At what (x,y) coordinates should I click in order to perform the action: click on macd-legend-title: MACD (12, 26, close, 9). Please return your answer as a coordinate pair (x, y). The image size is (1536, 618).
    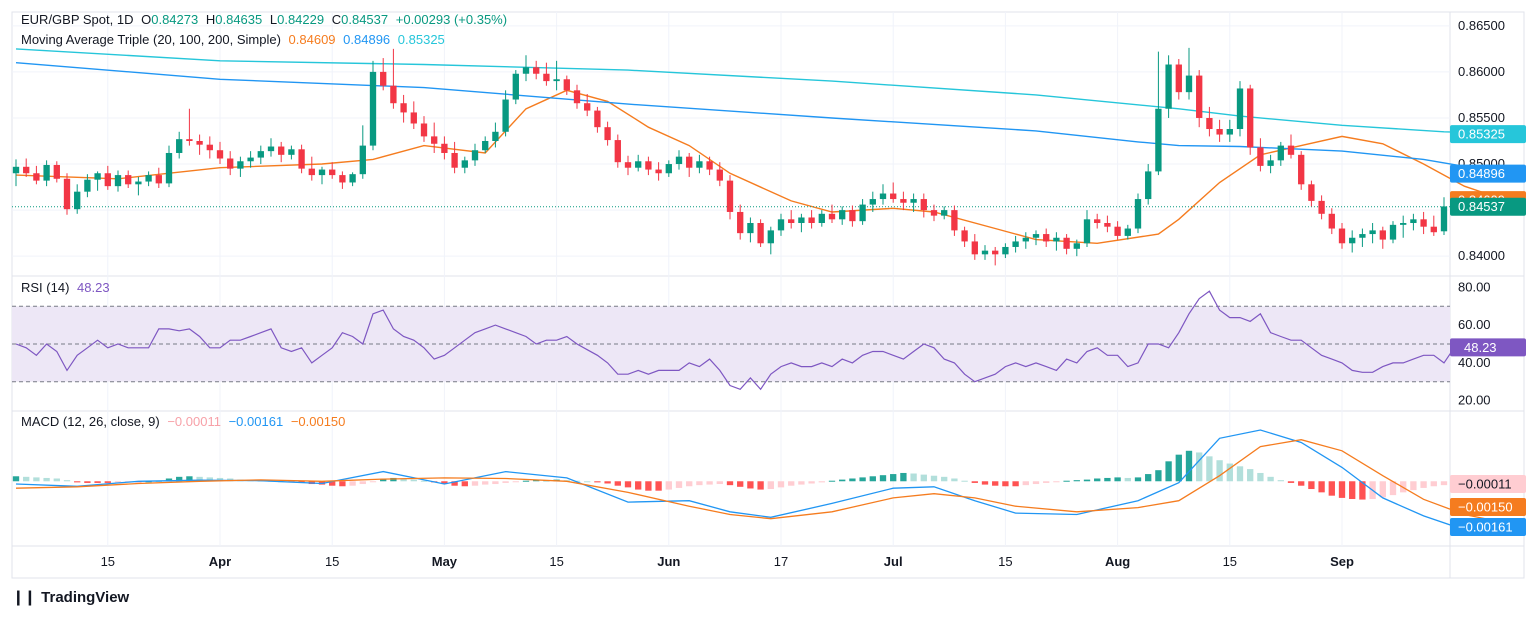
    Looking at the image, I should click on (90, 421).